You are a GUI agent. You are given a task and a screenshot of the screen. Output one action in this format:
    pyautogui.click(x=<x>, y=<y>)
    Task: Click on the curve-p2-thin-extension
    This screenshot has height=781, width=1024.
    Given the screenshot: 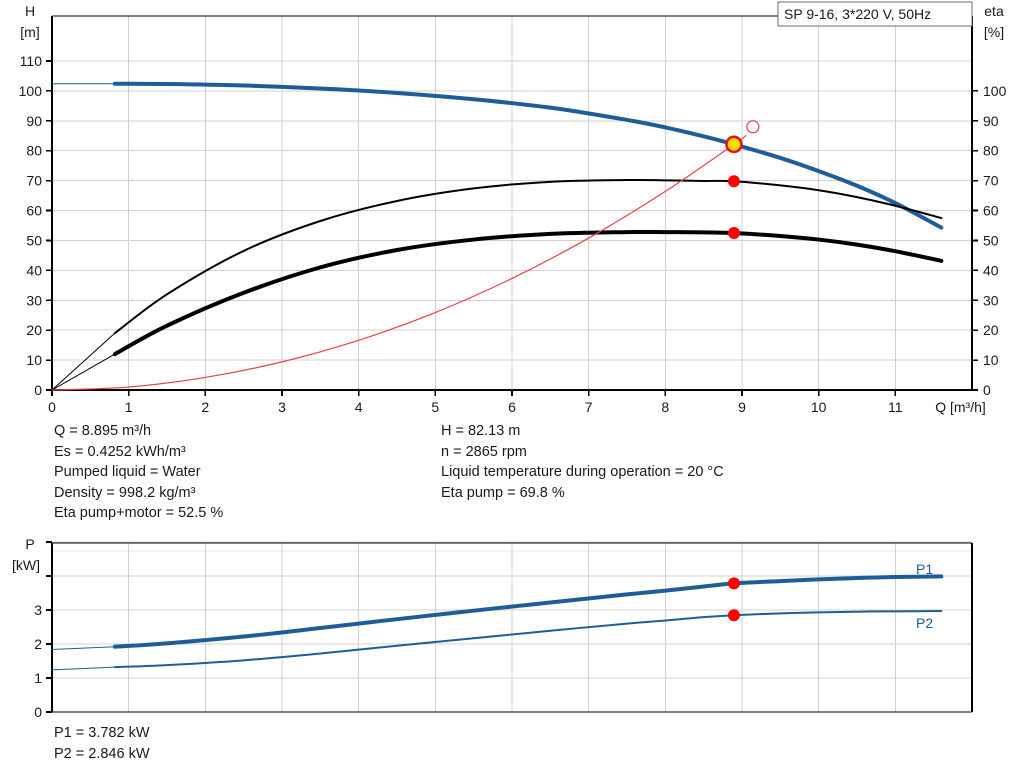 What is the action you would take?
    pyautogui.click(x=83, y=668)
    